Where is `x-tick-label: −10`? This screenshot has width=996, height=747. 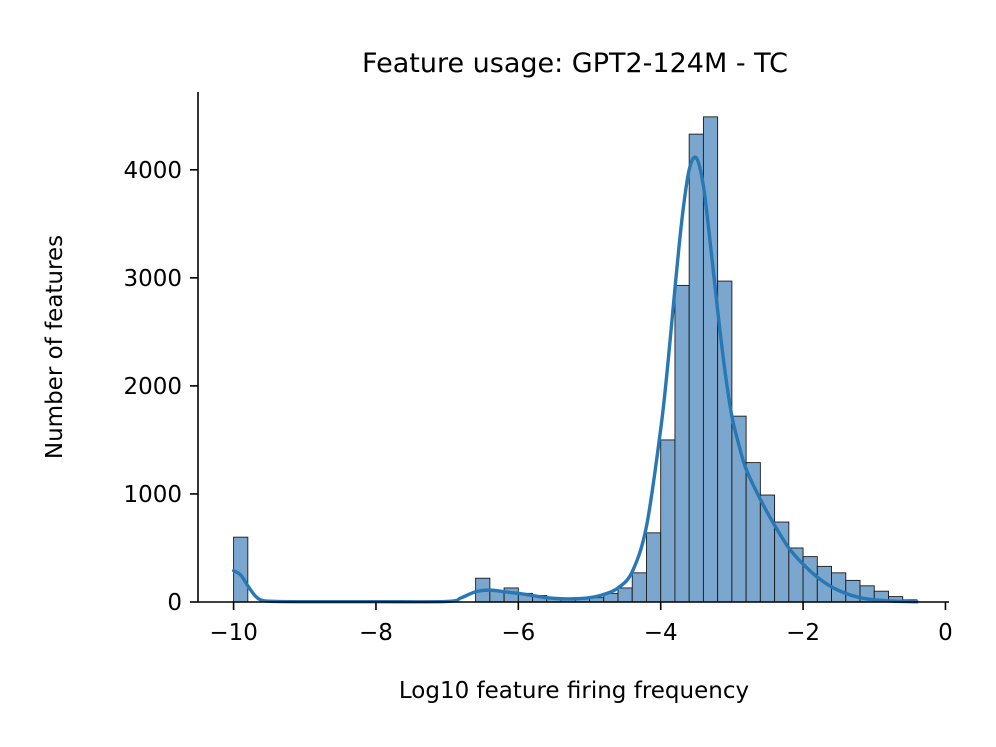 x-tick-label: −10 is located at coordinates (233, 633).